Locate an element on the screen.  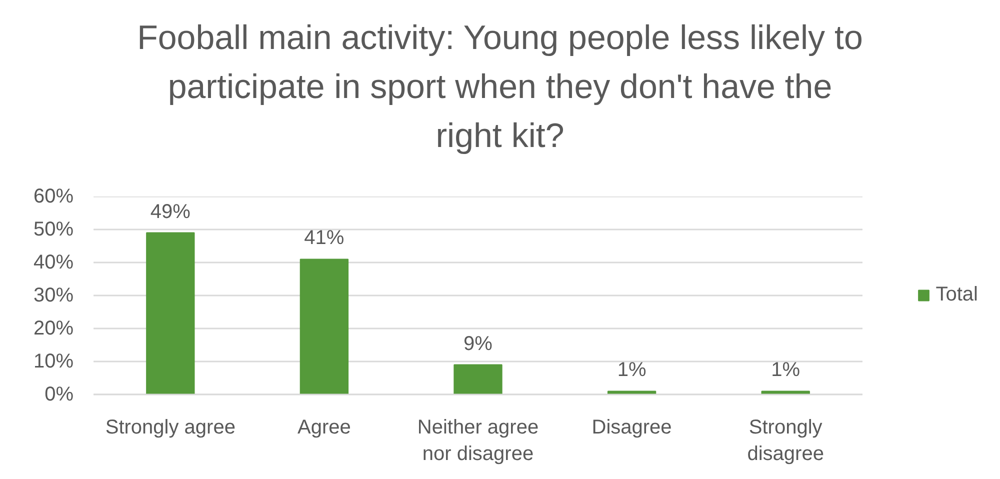
y-tick-label: 20% is located at coordinates (53, 329).